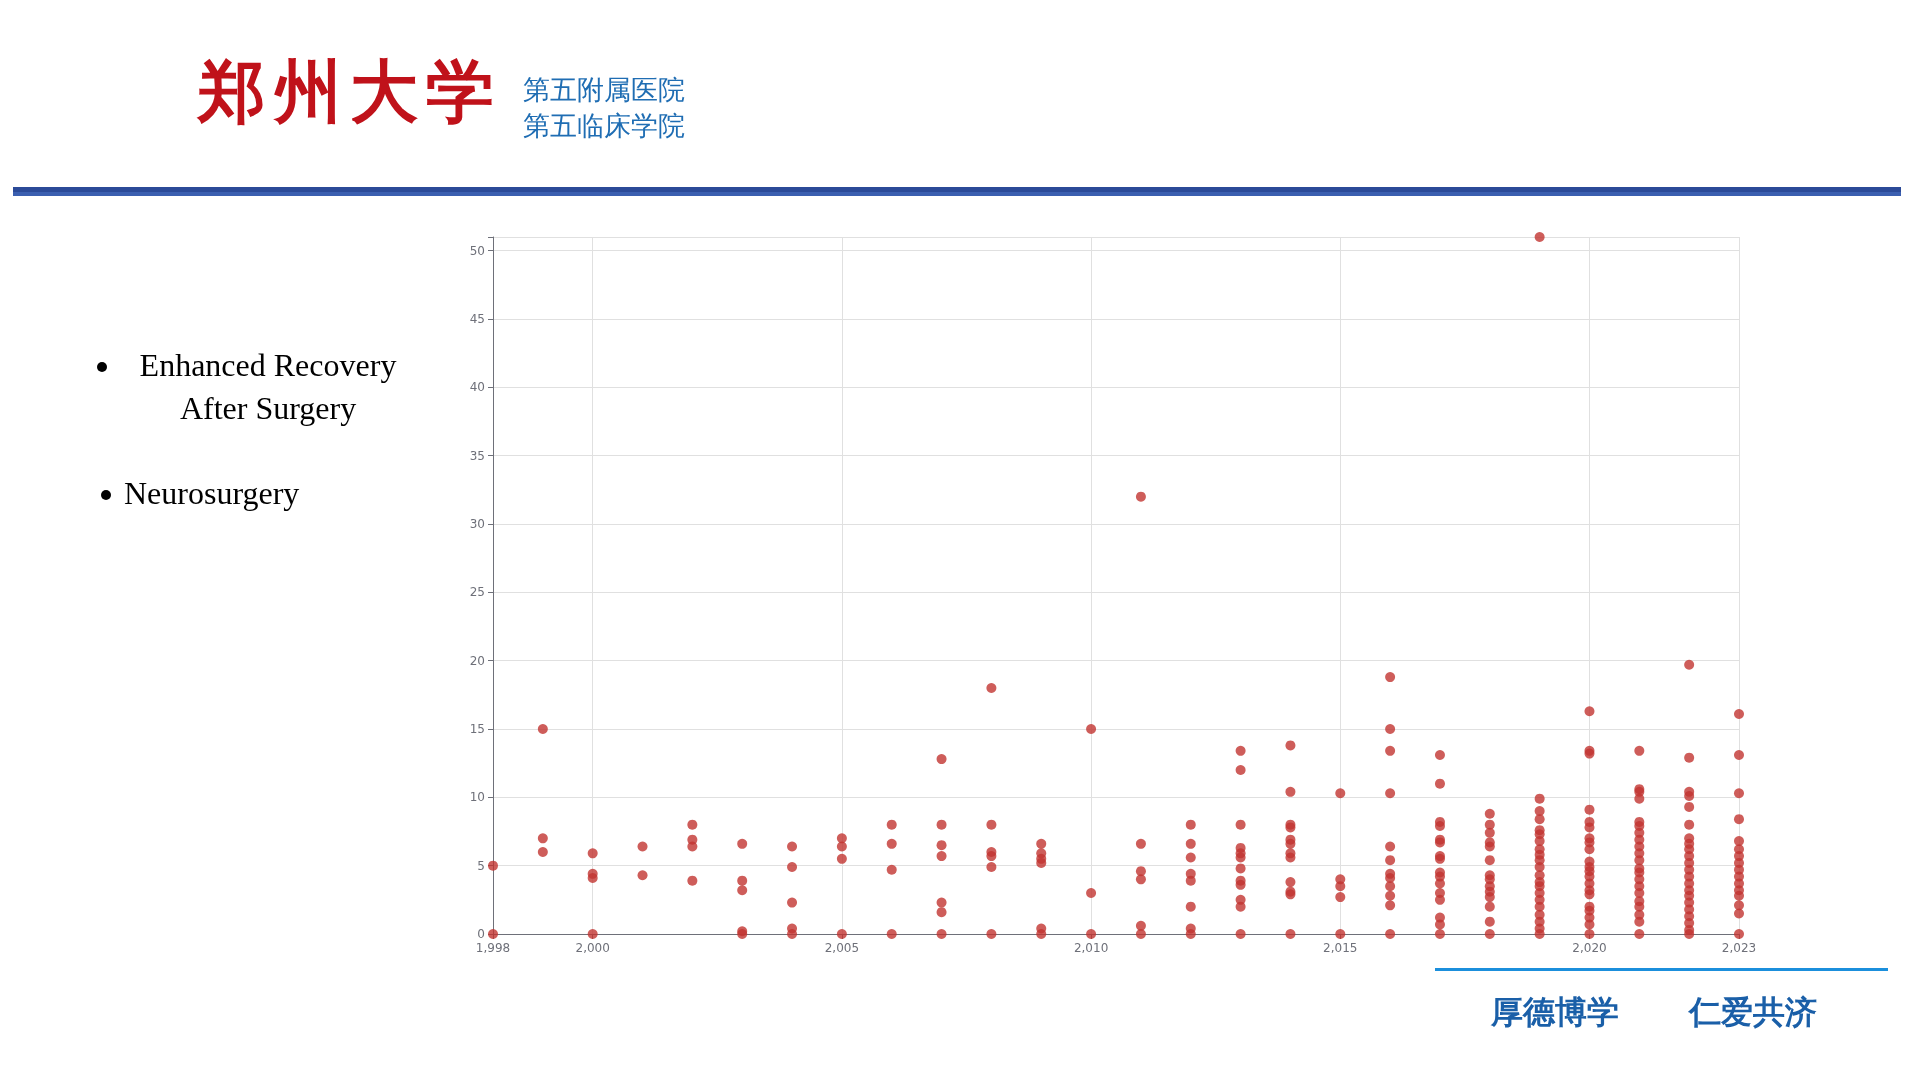  Describe the element at coordinates (477, 250) in the screenshot. I see `y-tick-label: 50` at that location.